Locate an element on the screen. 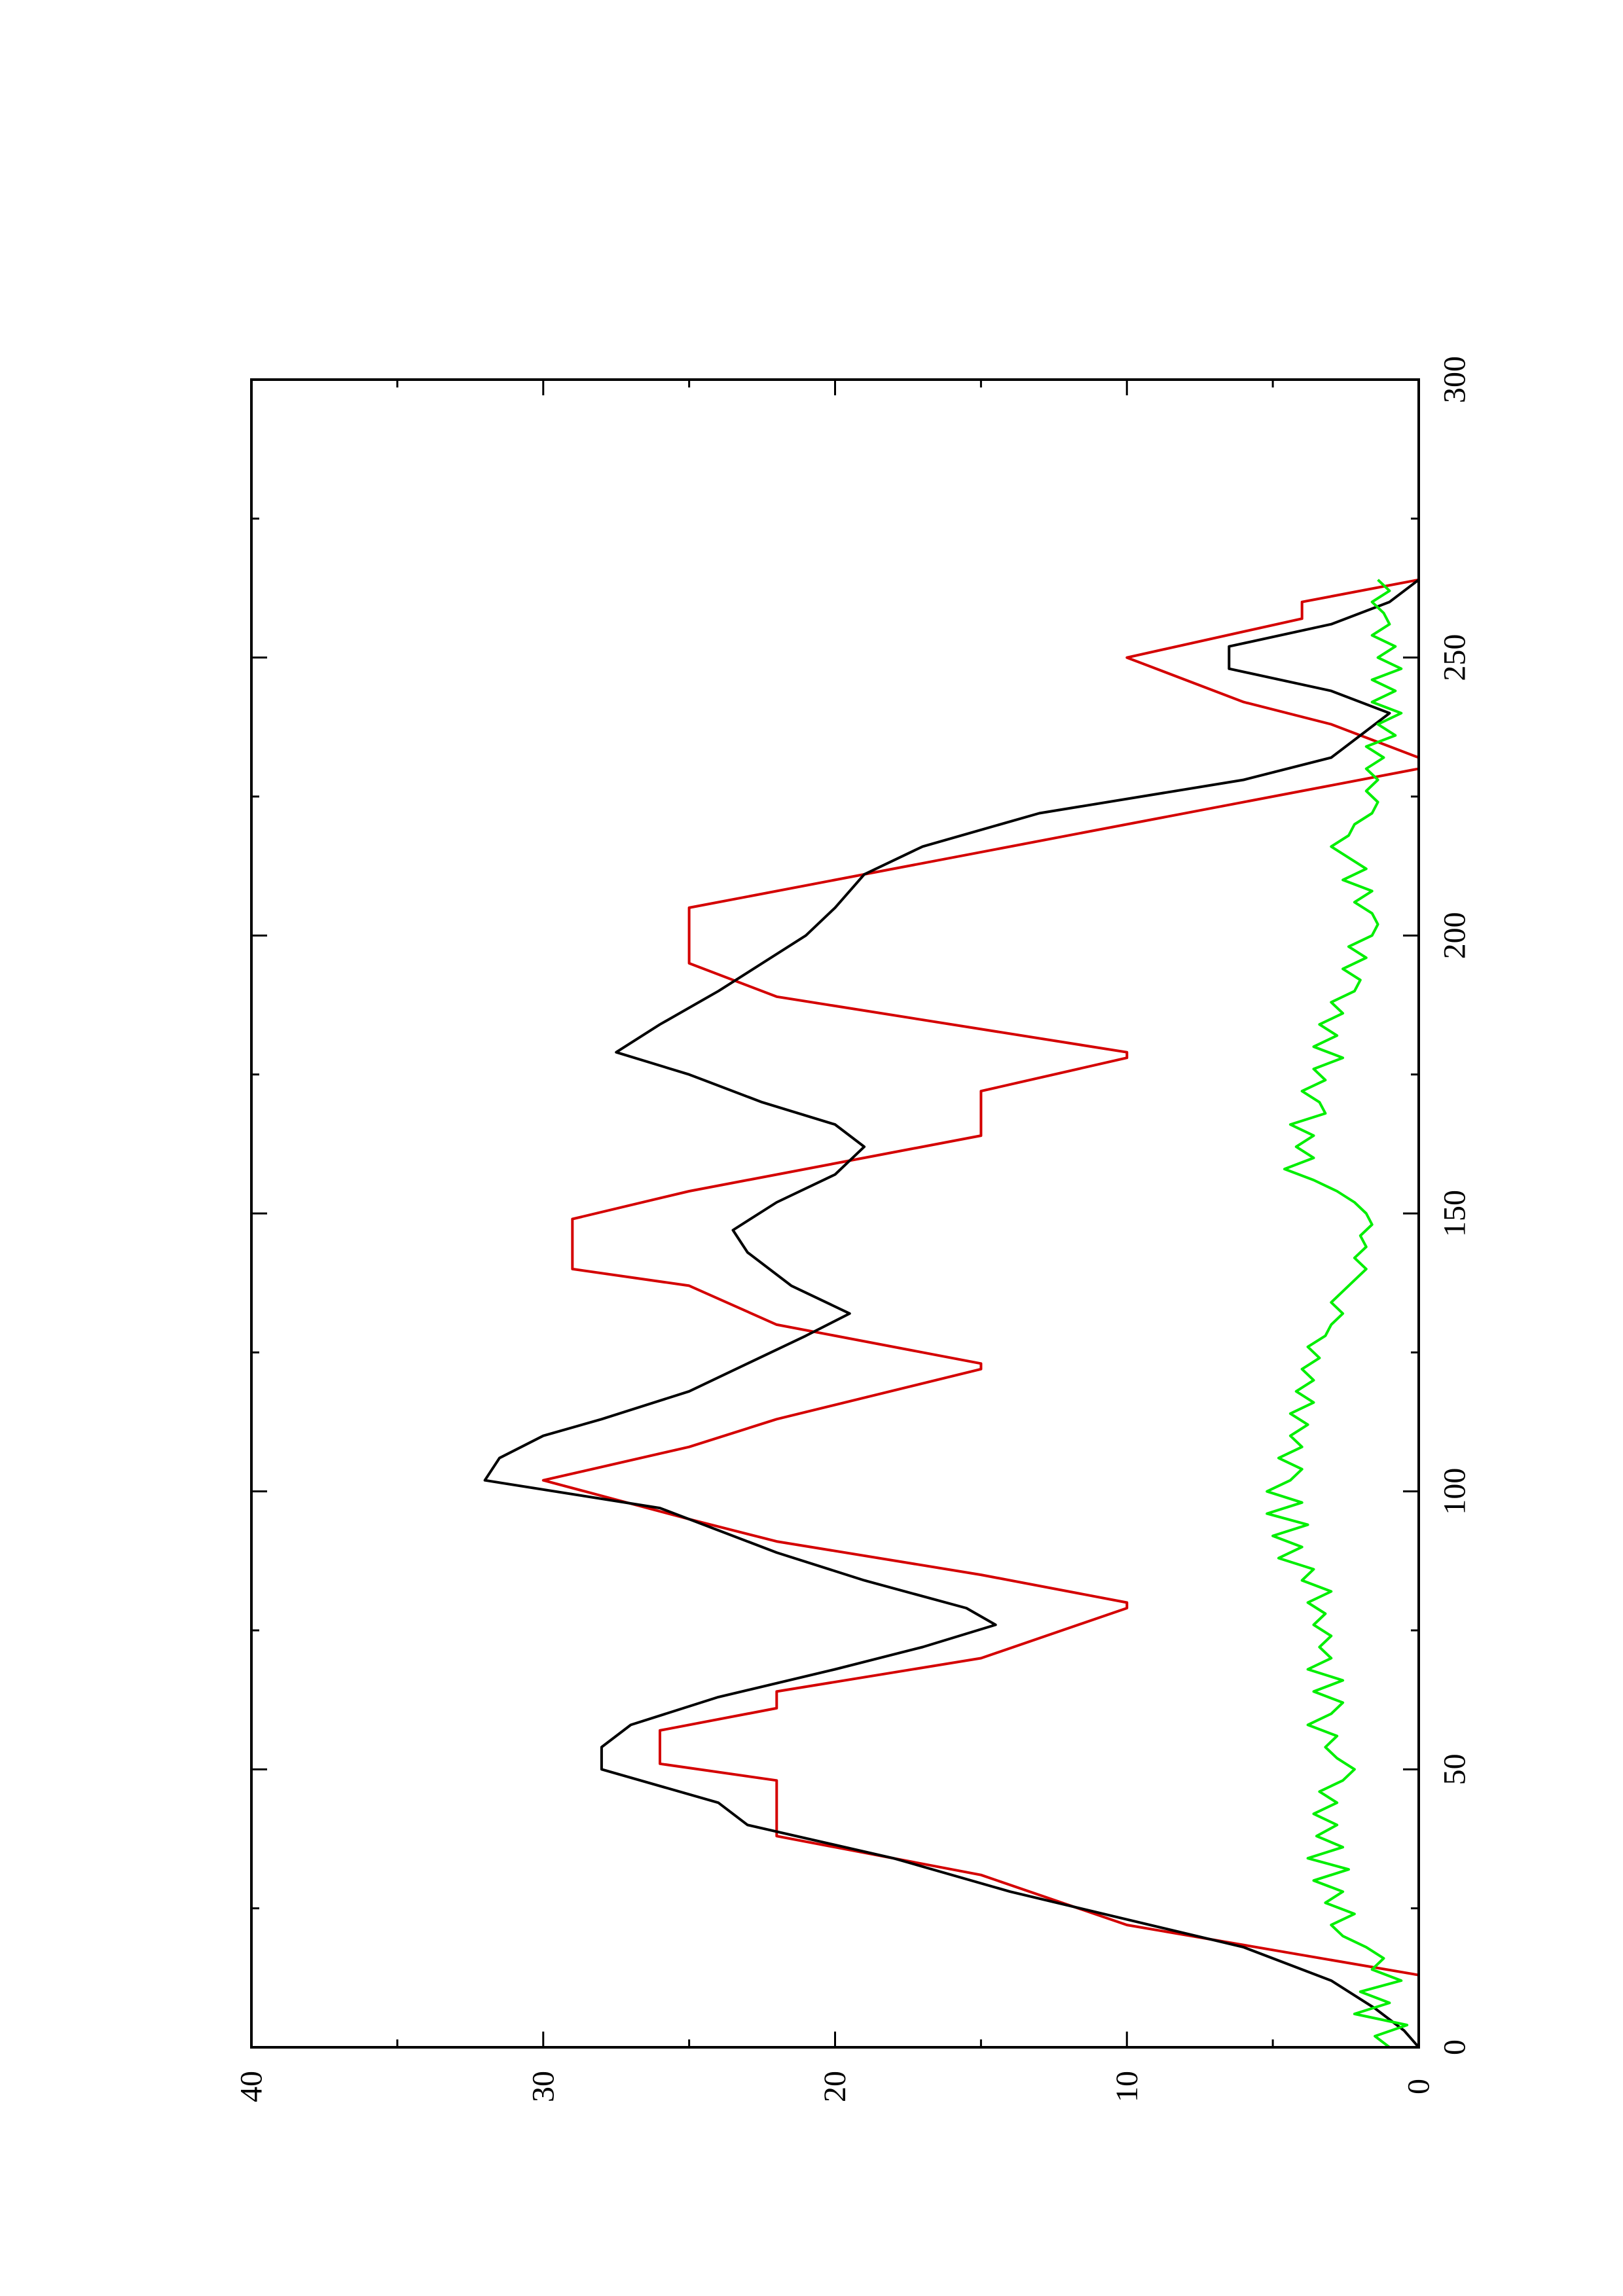 Image resolution: width=1623 pixels, height=2296 pixels. x-tick-label: 200 is located at coordinates (1455, 935).